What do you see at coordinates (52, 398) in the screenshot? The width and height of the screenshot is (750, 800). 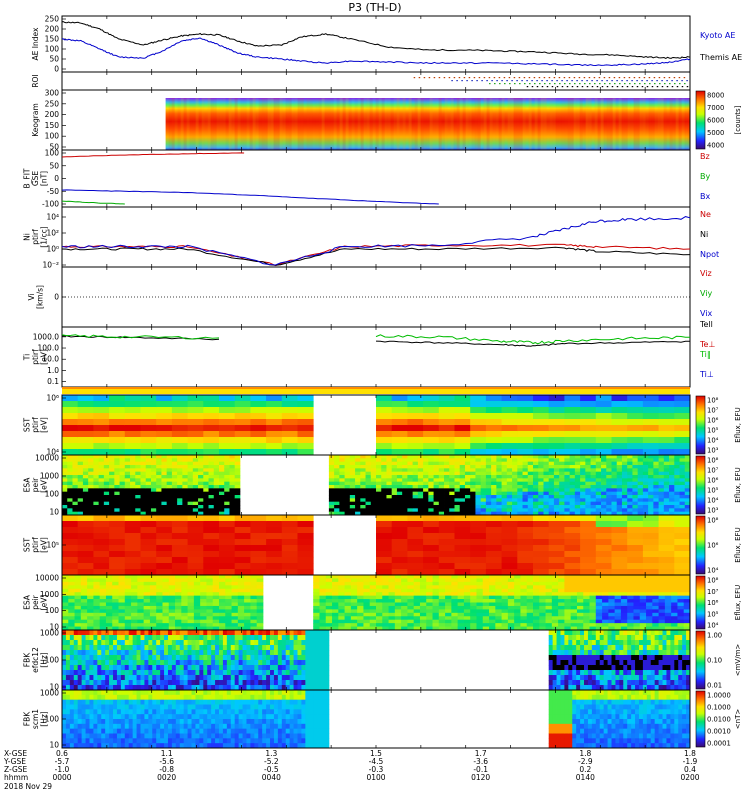 I see `ion-sst-panel-ytick-label: 10⁶` at bounding box center [52, 398].